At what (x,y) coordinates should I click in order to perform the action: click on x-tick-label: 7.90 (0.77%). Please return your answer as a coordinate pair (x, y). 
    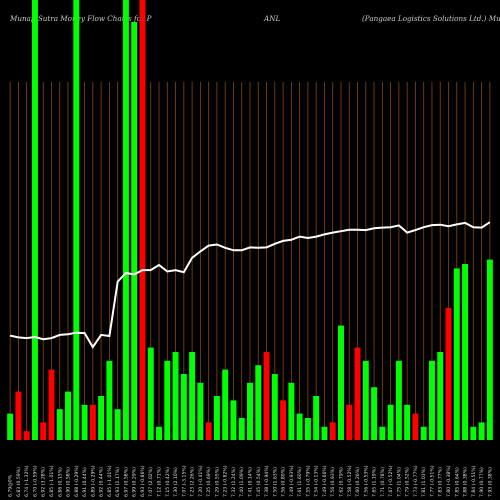
    Looking at the image, I should click on (482, 482).